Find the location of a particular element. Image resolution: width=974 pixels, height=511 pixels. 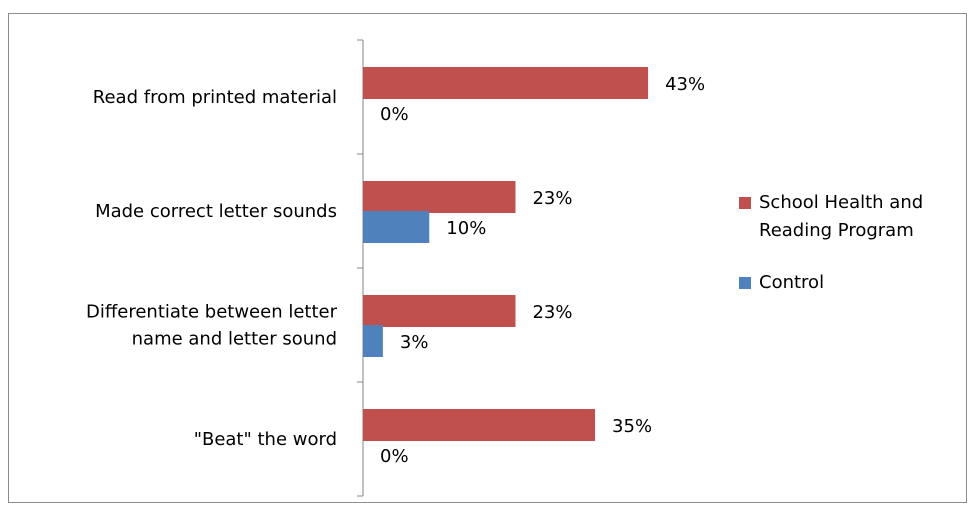

legend-label-line: School Health and is located at coordinates (841, 202).